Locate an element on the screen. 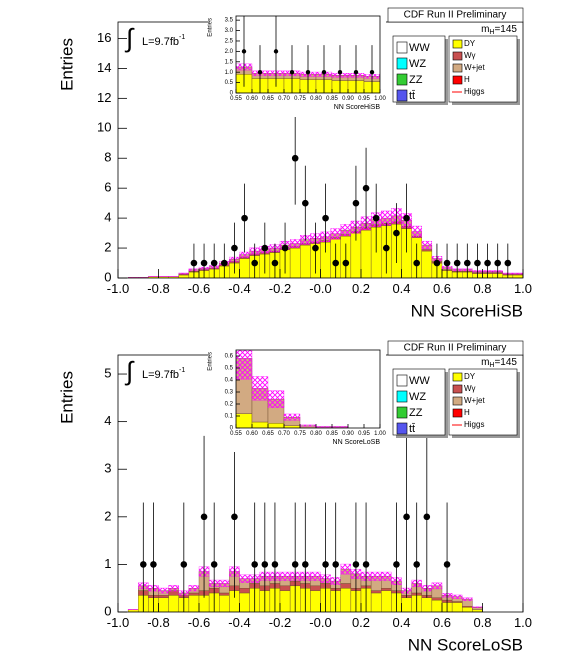 Image resolution: width=567 pixels, height=667 pixels. legend-label: Higgs is located at coordinates (474, 424).